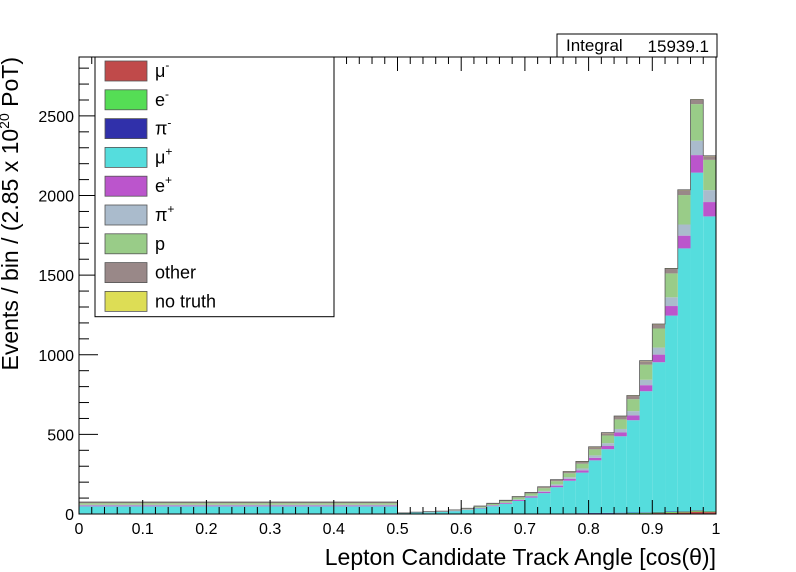 The image size is (796, 572). I want to click on legend-swatch-mu-minus, so click(126, 71).